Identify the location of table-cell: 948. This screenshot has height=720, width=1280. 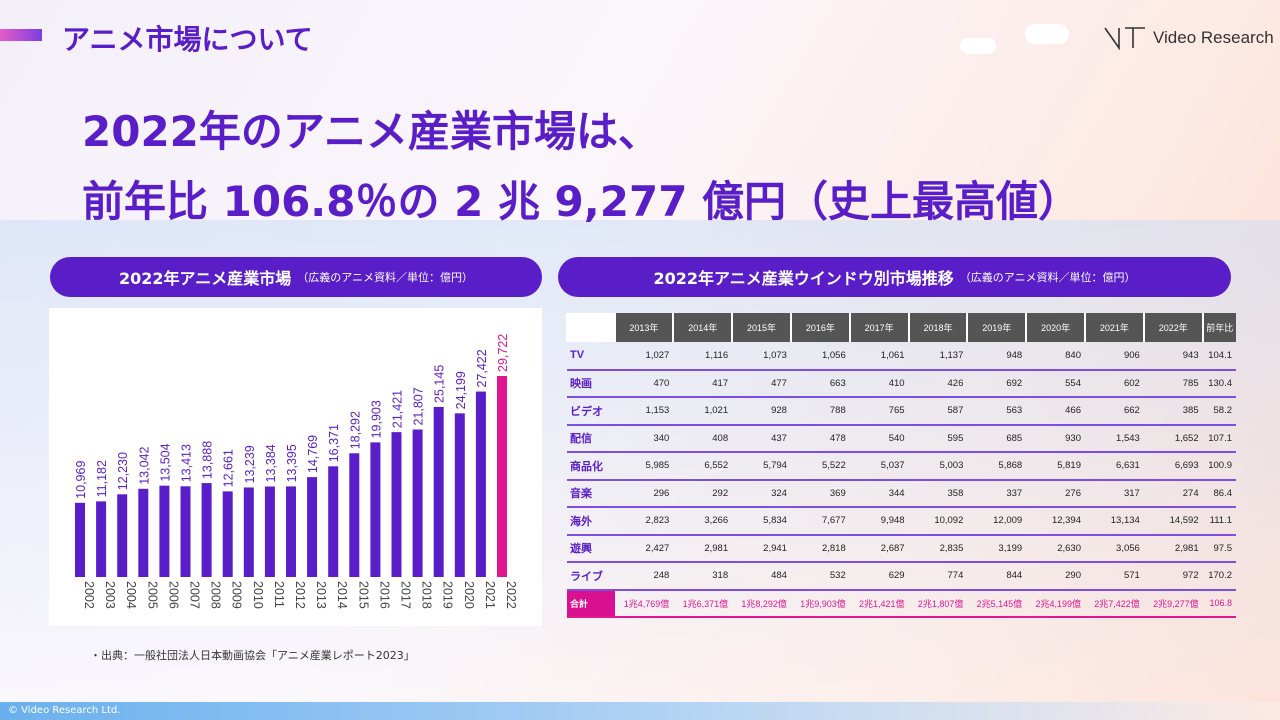
(997, 356).